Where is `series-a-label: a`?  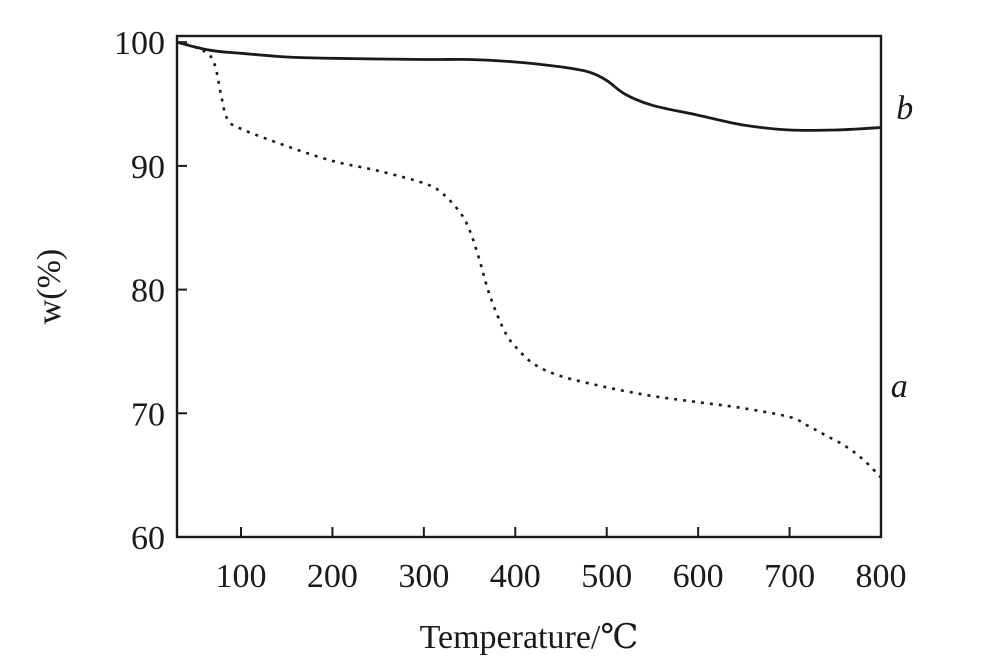
series-a-label: a is located at coordinates (899, 386).